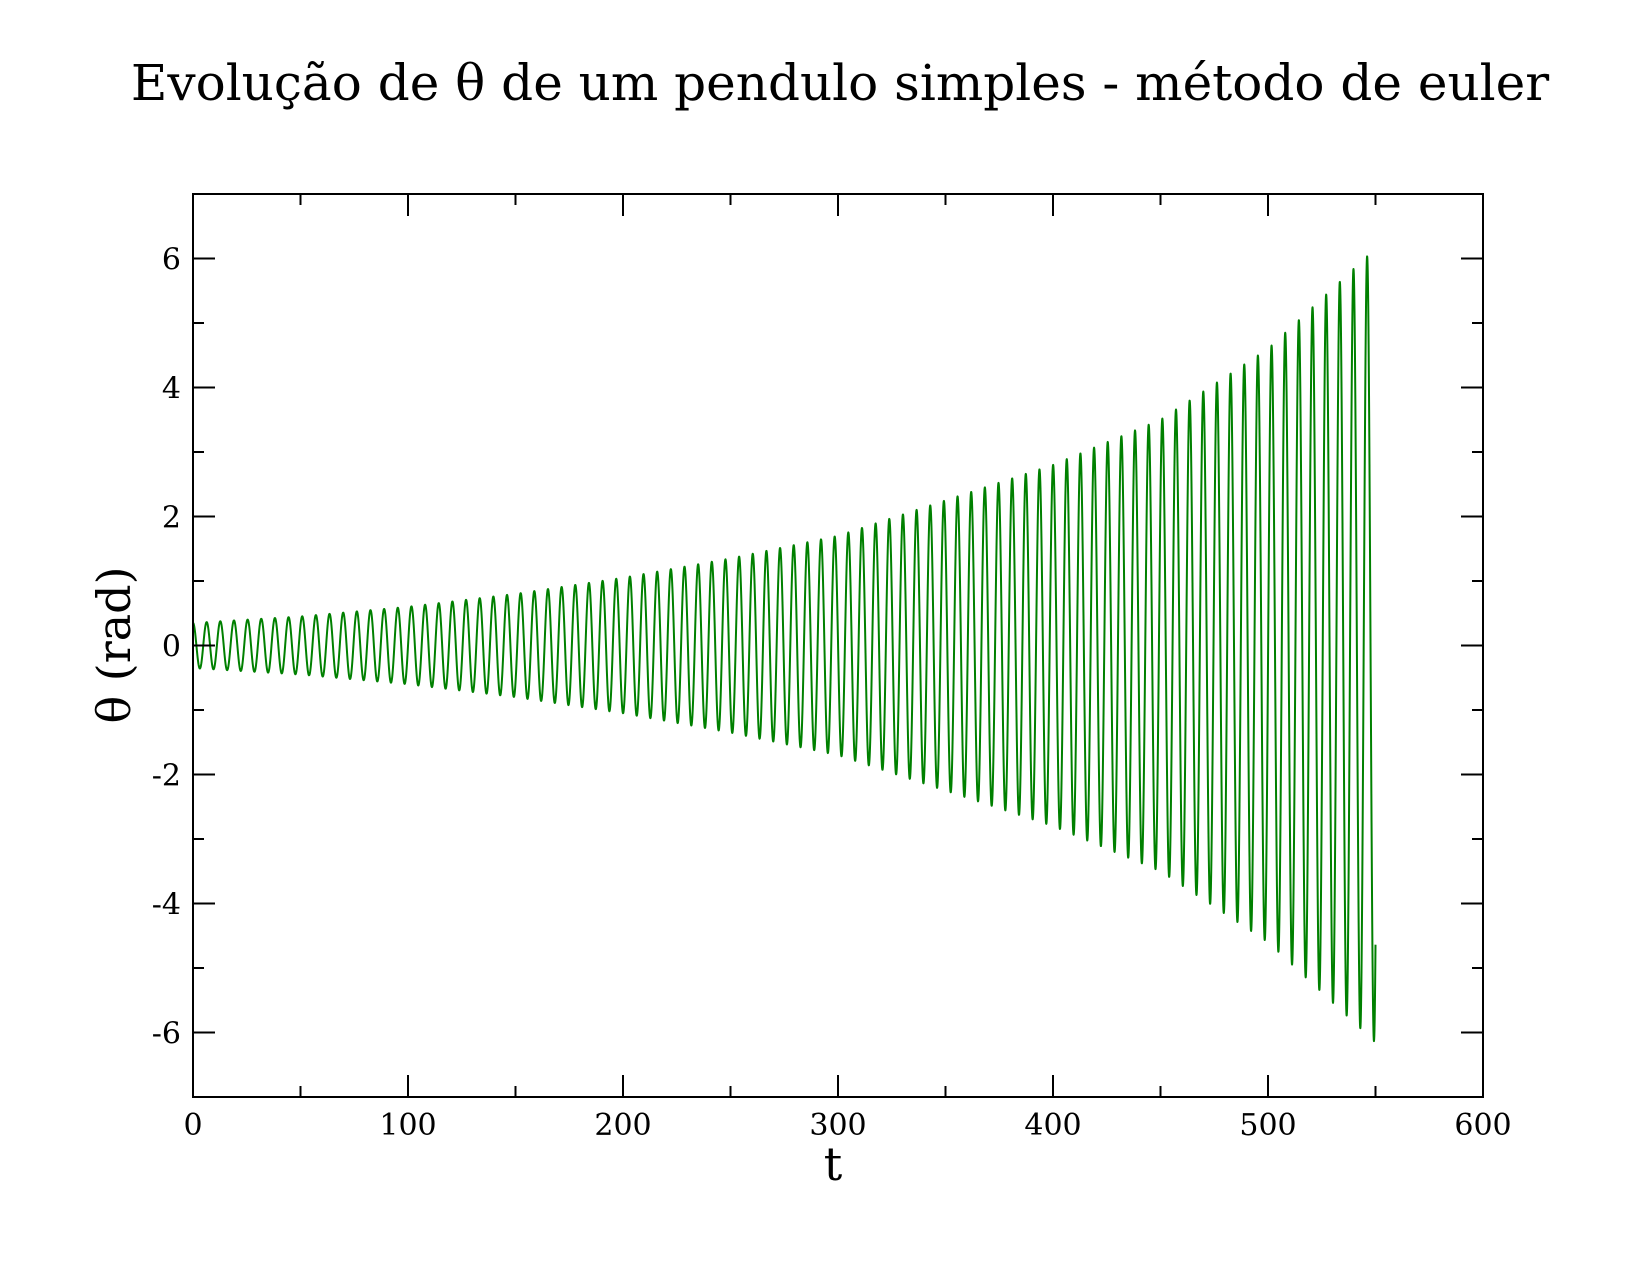 The width and height of the screenshot is (1650, 1280). Describe the element at coordinates (114, 644) in the screenshot. I see `y-axis-label: θ (rad)` at that location.